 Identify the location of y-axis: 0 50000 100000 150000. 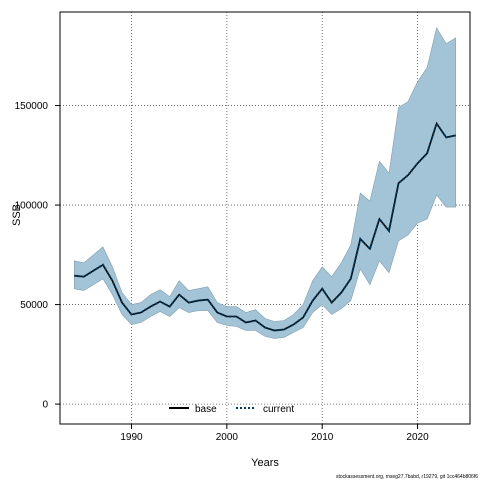
(37, 256).